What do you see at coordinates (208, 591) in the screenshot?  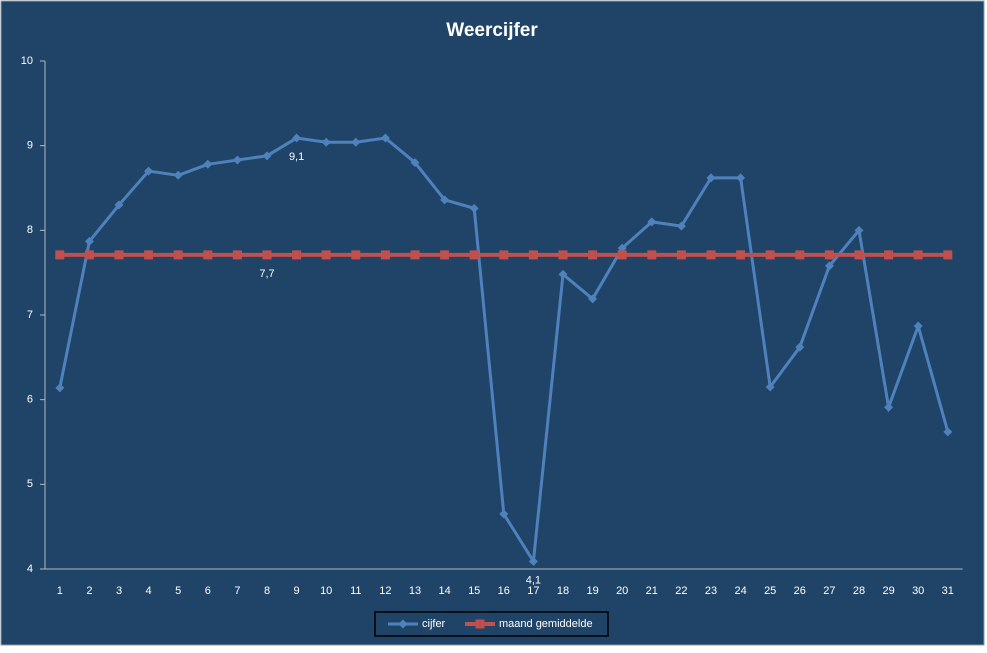 I see `x-tick-label: 6` at bounding box center [208, 591].